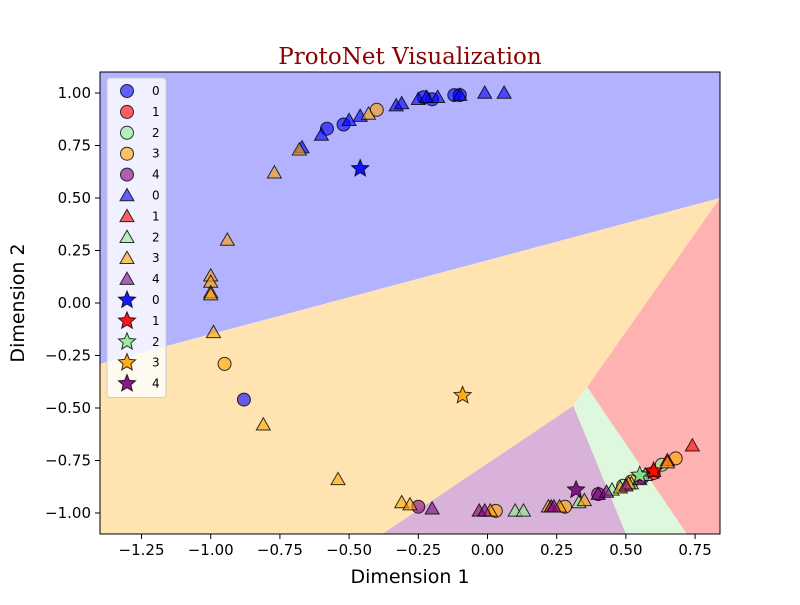 The height and width of the screenshot is (605, 800). Describe the element at coordinates (487, 550) in the screenshot. I see `x-tick-label: 0.00` at that location.